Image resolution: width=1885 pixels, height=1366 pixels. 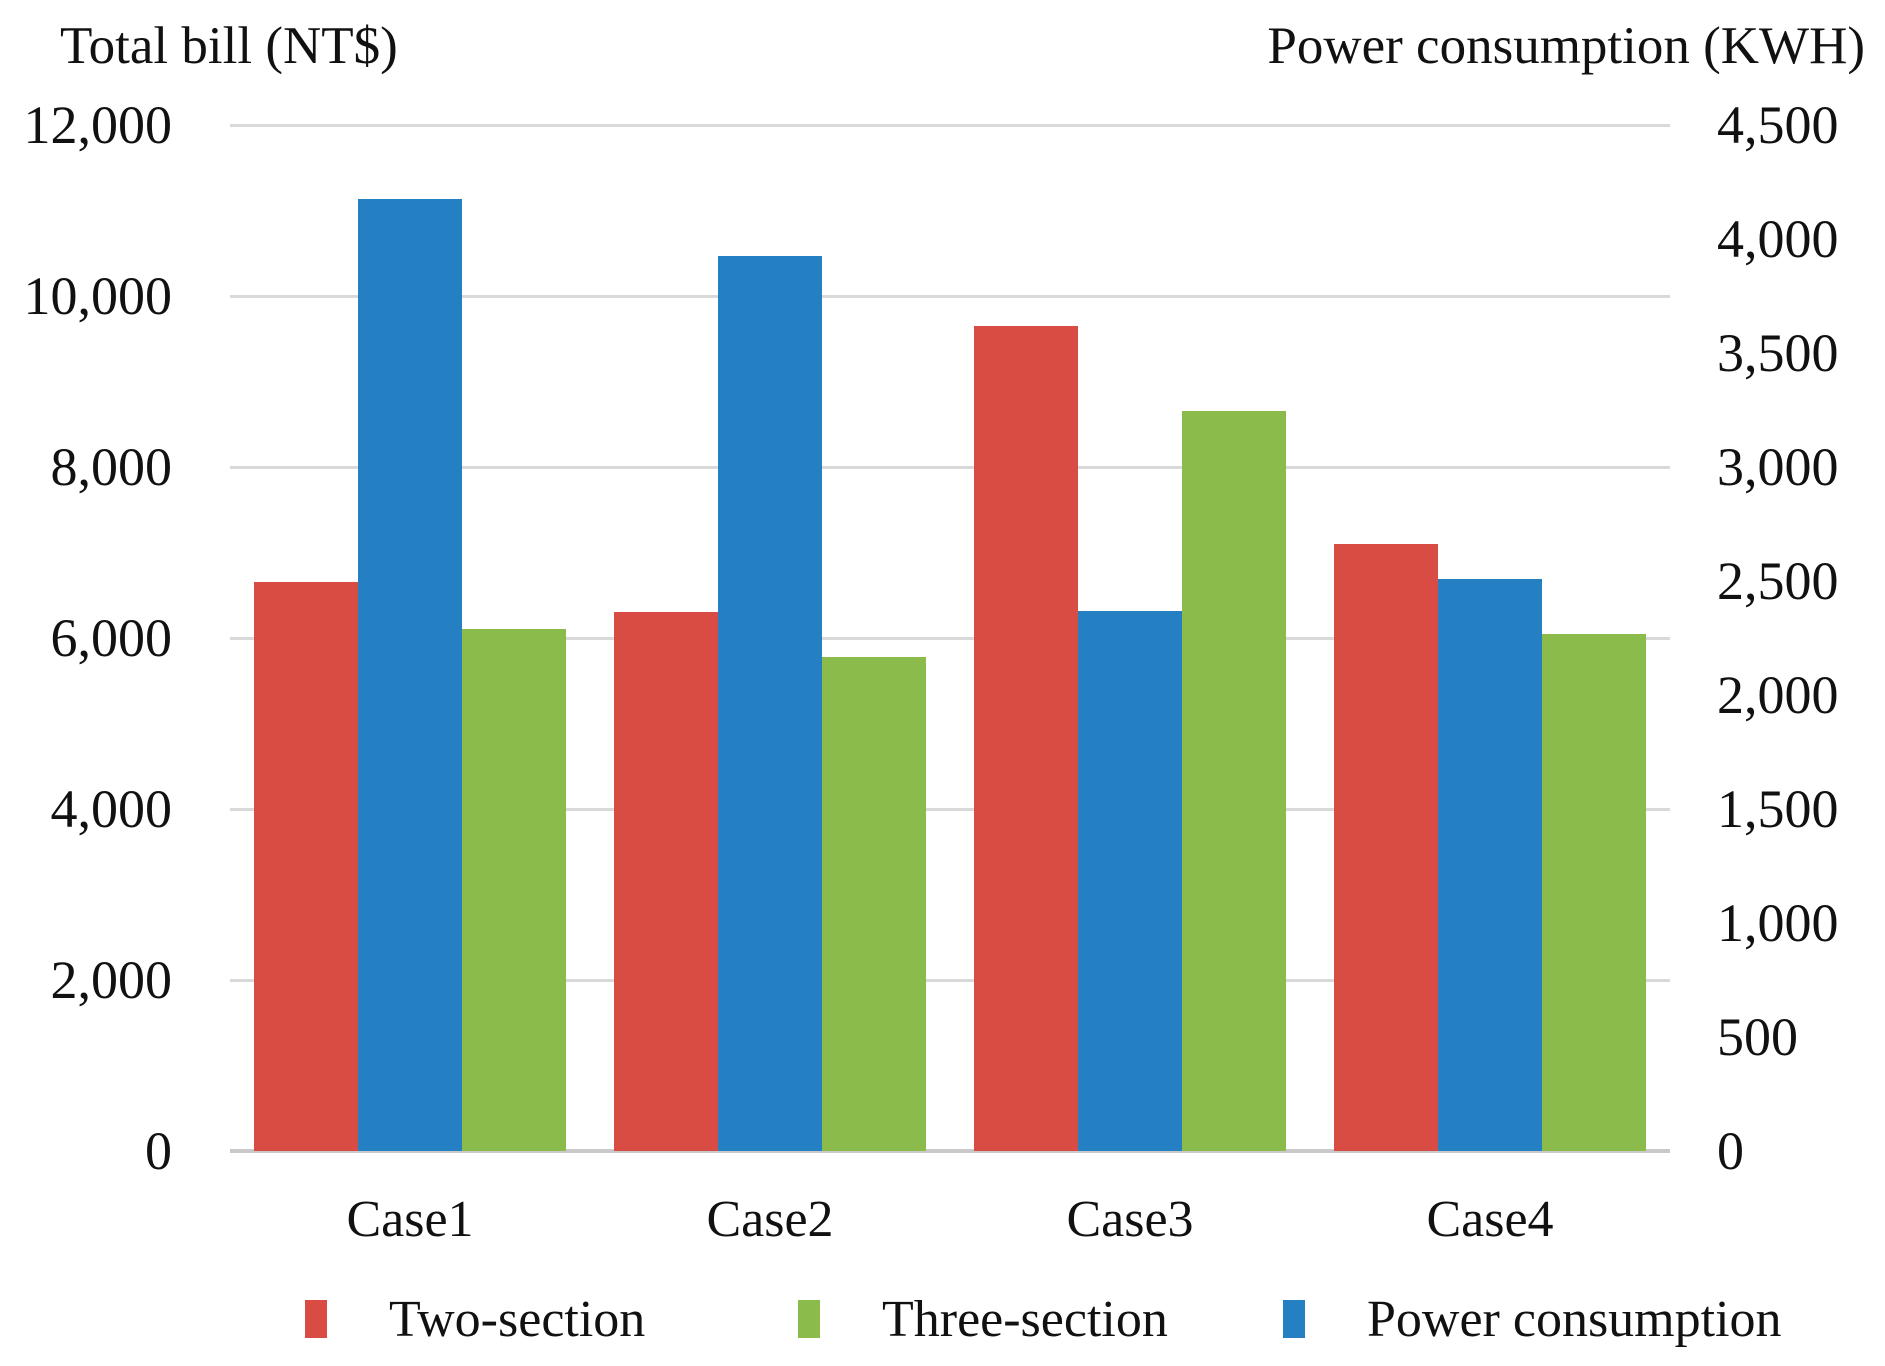 I want to click on left-axis-tick-label: 0, so click(x=158, y=1151).